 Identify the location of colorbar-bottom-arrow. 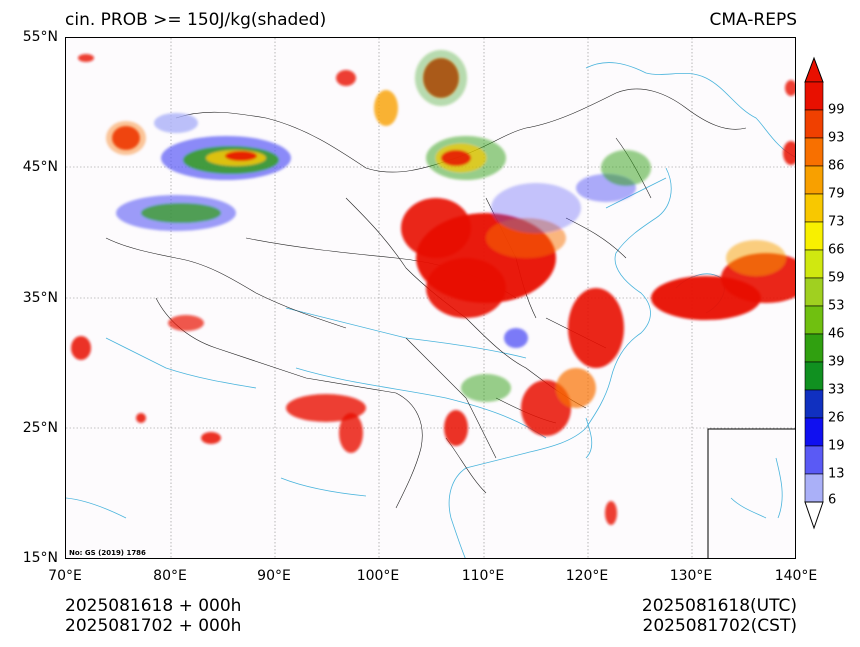
(814, 515).